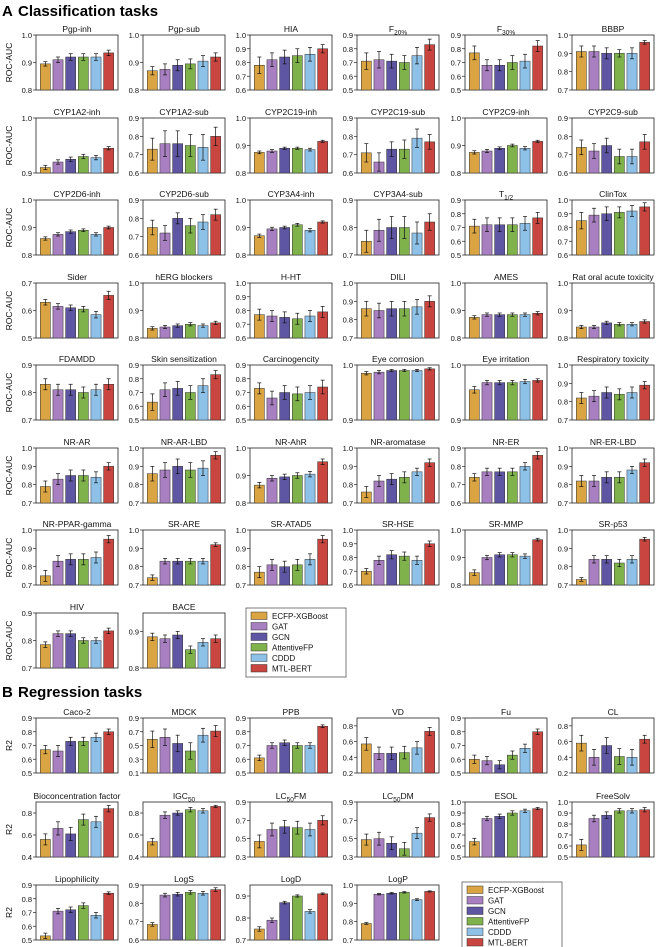 The width and height of the screenshot is (660, 947). What do you see at coordinates (499, 554) in the screenshot?
I see `panel-sr-mmp: SR-MMP 0.8 0.9 1.0` at bounding box center [499, 554].